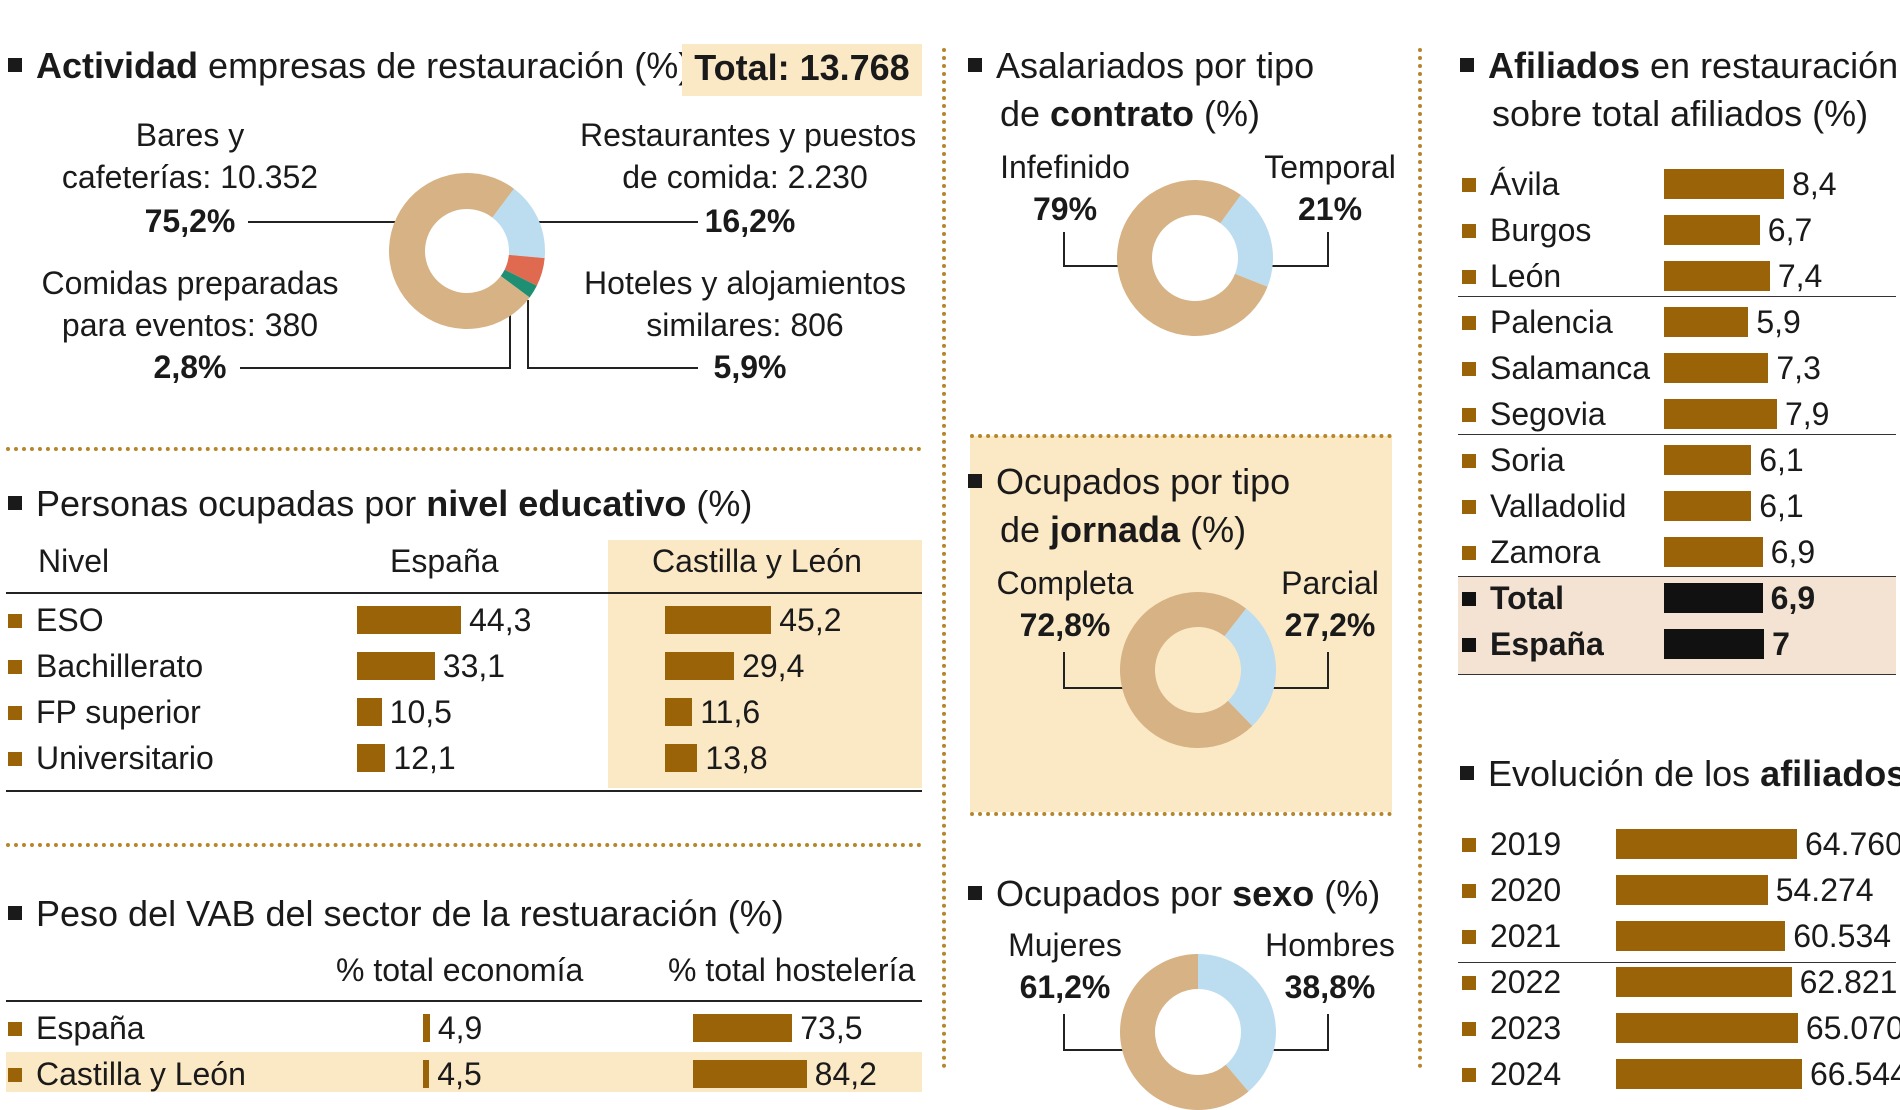  What do you see at coordinates (1527, 598) in the screenshot?
I see `afiliados-row-text: Total` at bounding box center [1527, 598].